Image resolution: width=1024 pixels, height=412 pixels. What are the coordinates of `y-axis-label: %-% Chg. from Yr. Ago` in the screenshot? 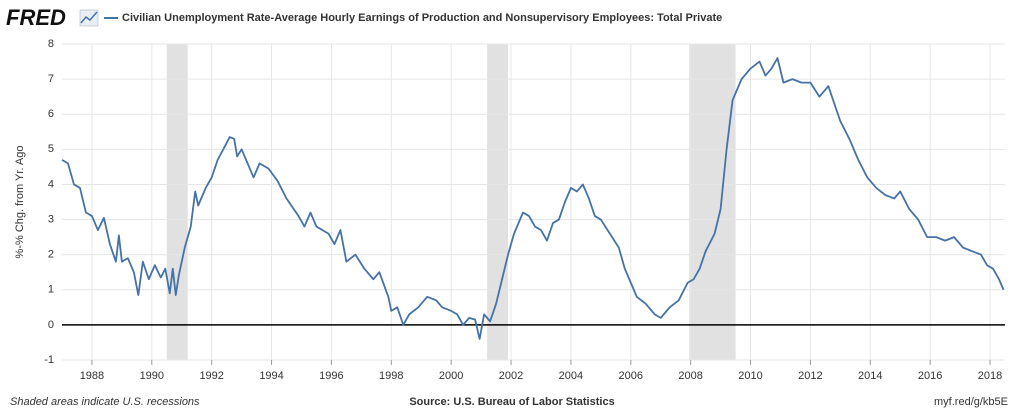 It's located at (20, 202).